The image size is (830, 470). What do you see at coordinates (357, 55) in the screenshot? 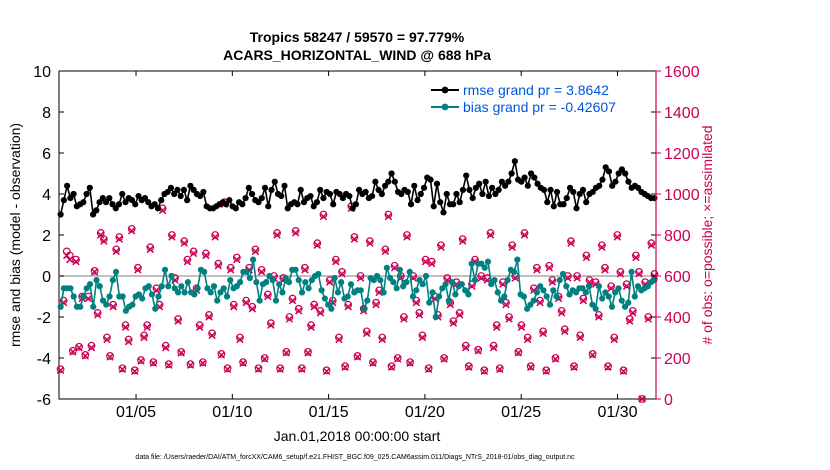
I see `chart-subtitle: ACARS_HORIZONTAL_WIND @ 688 hPa` at bounding box center [357, 55].